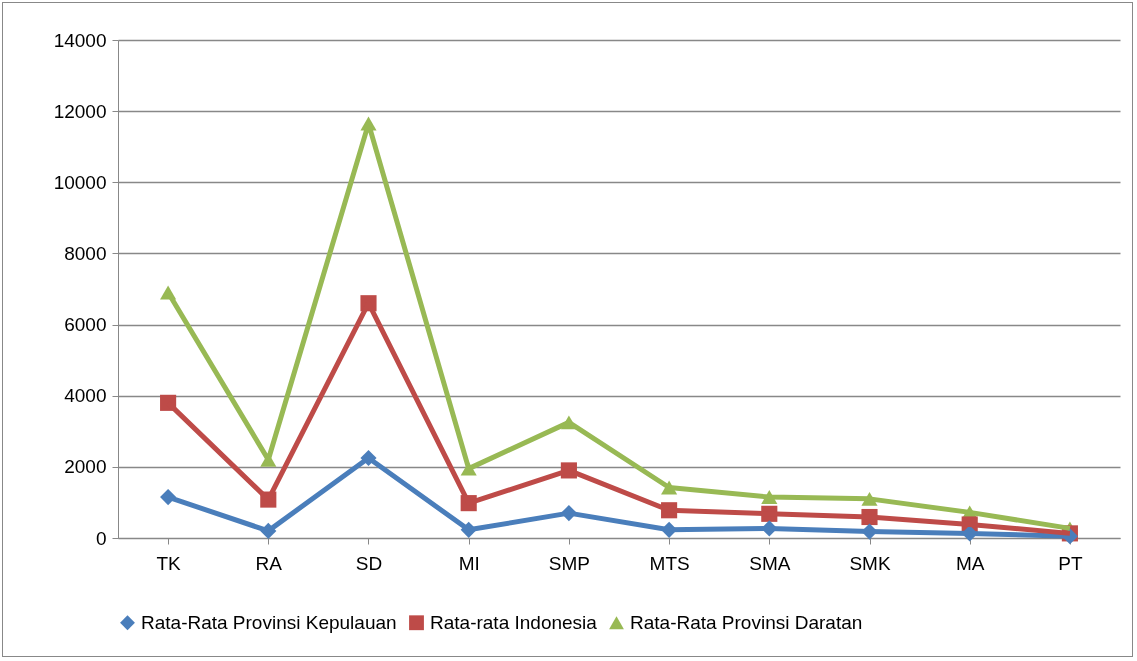 The image size is (1137, 661). What do you see at coordinates (669, 563) in the screenshot?
I see `x-tick-label: MTS` at bounding box center [669, 563].